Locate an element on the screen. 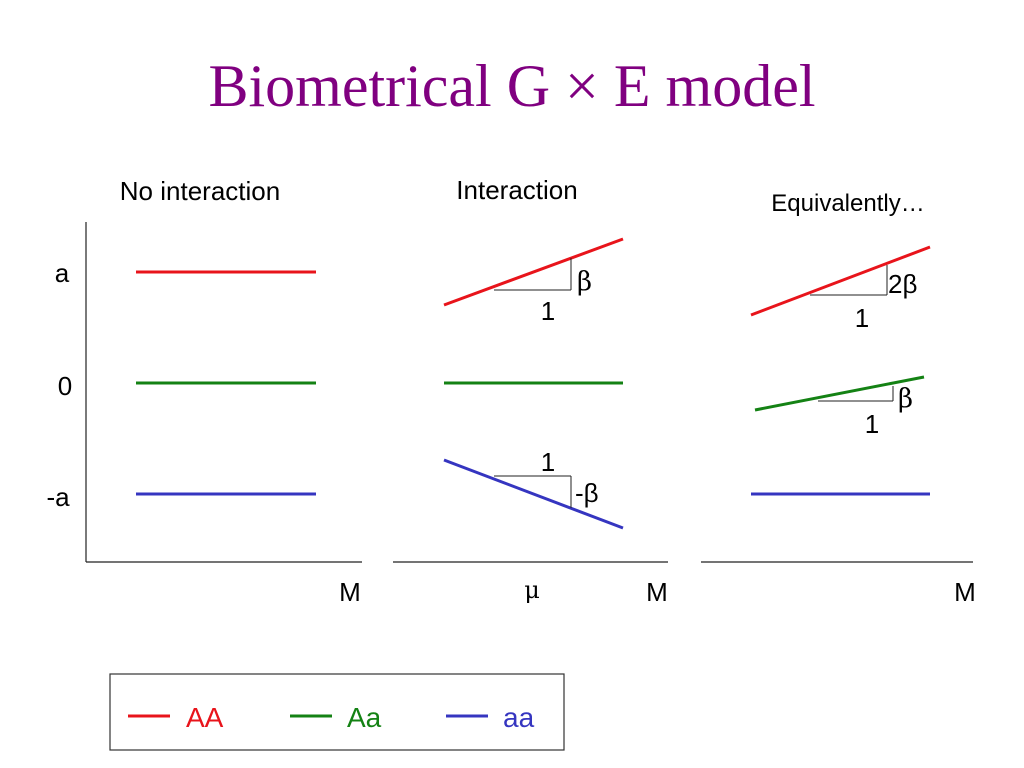 The width and height of the screenshot is (1024, 768). slope-triangle-positive: 1 β is located at coordinates (543, 292).